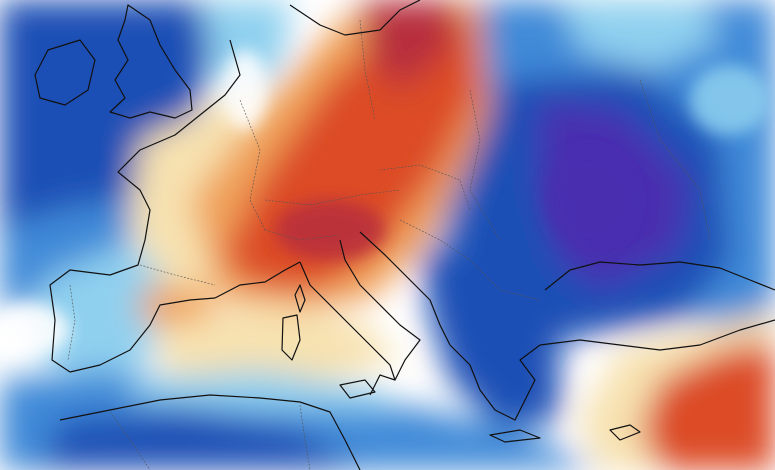 This screenshot has height=470, width=775. I want to click on gulf-of-lion-coast, so click(257, 280).